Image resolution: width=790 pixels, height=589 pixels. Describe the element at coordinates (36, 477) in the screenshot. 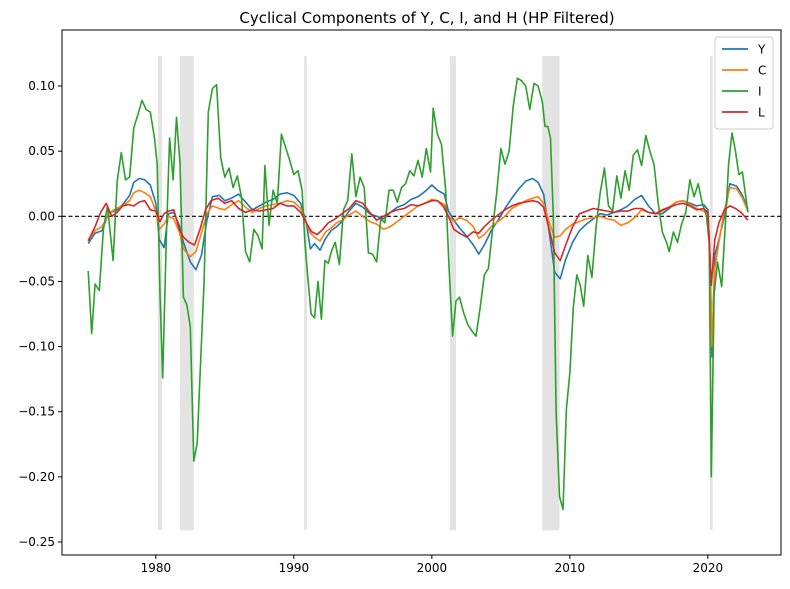

I see `y-tick-label: −0.20` at that location.